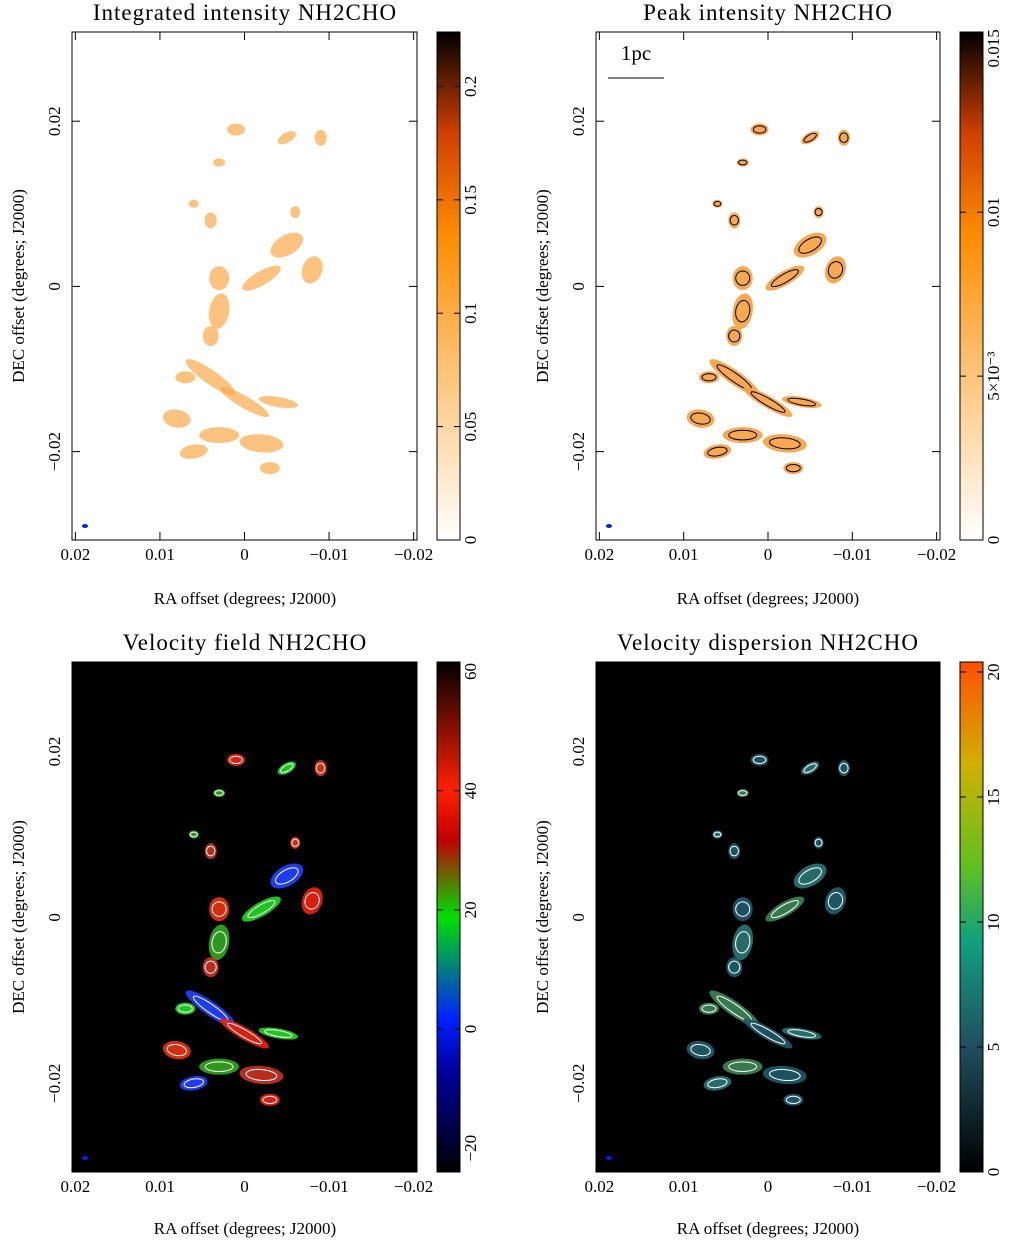  I want to click on colorbar-tick-label: 0.1, so click(470, 313).